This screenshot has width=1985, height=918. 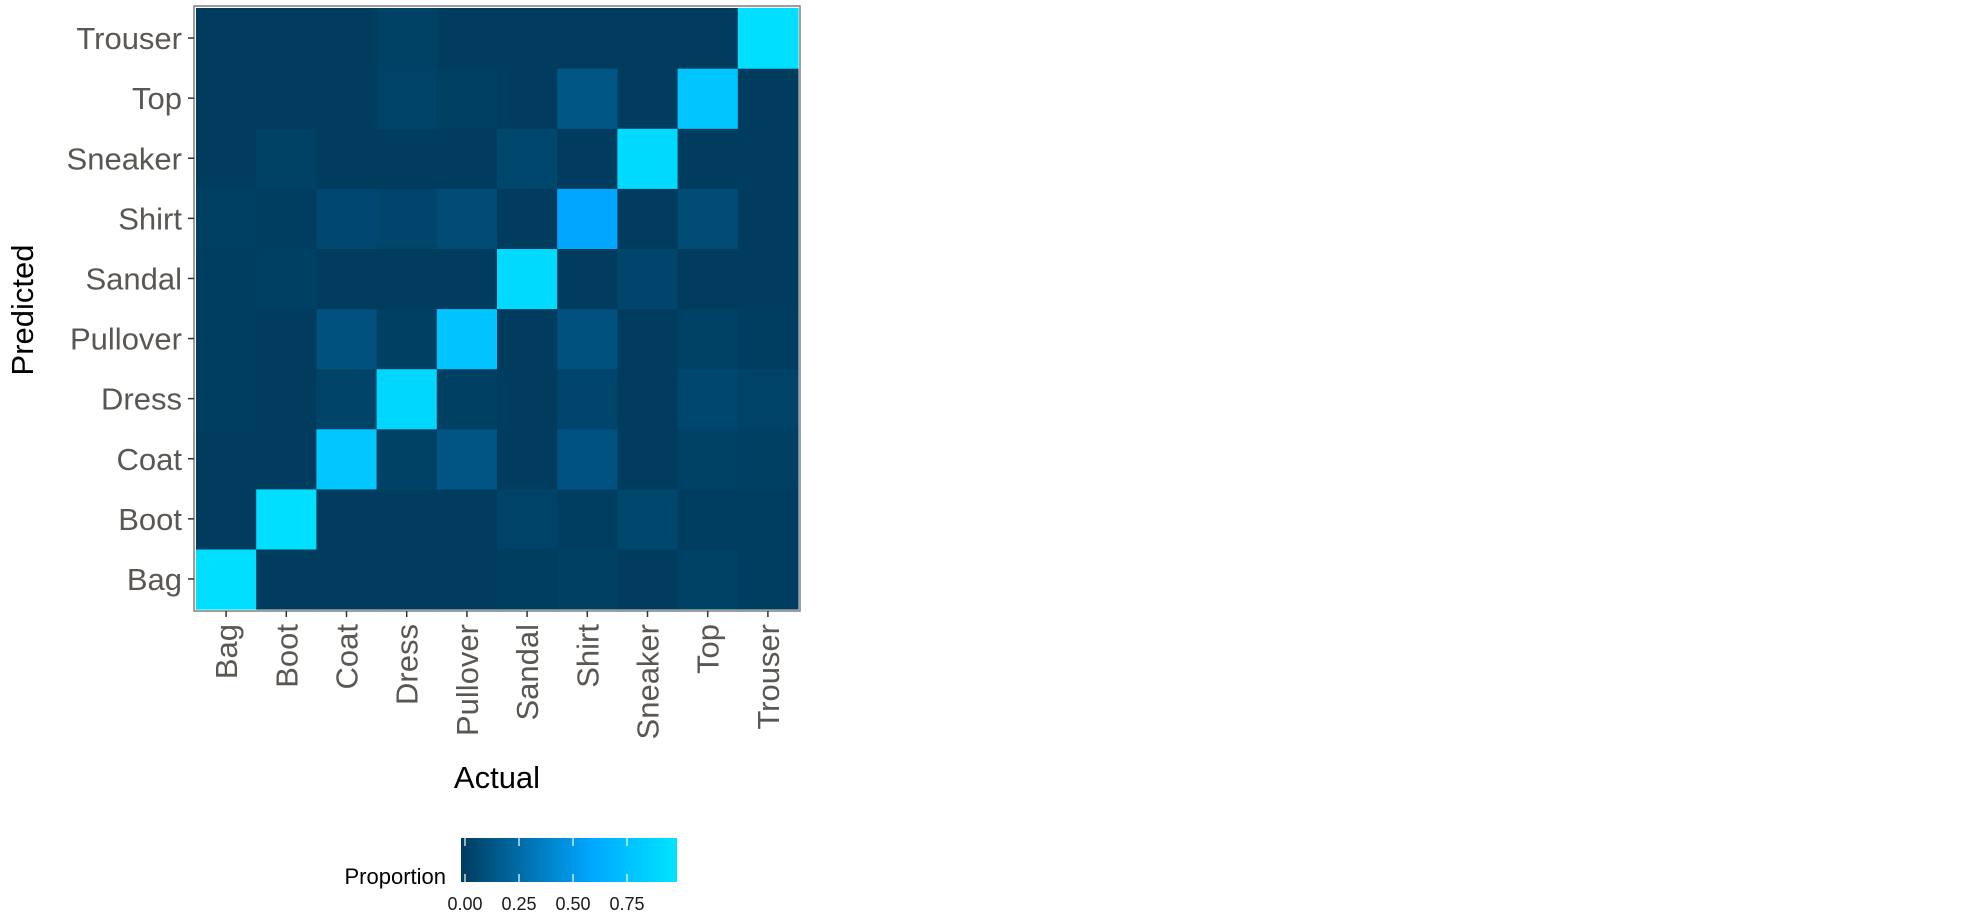 I want to click on heatmap-cell-shirt-top, so click(x=708, y=218).